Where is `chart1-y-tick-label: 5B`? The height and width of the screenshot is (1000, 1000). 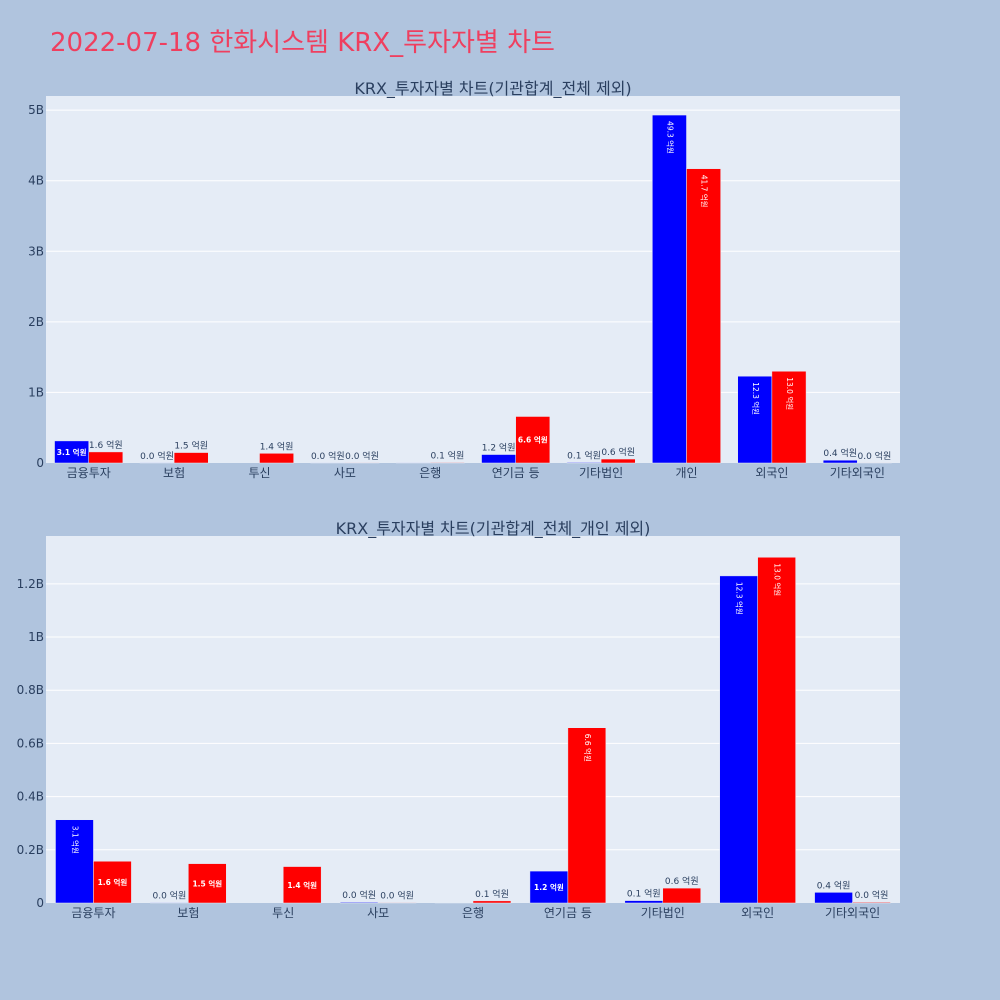
chart1-y-tick-label: 5B is located at coordinates (36, 110).